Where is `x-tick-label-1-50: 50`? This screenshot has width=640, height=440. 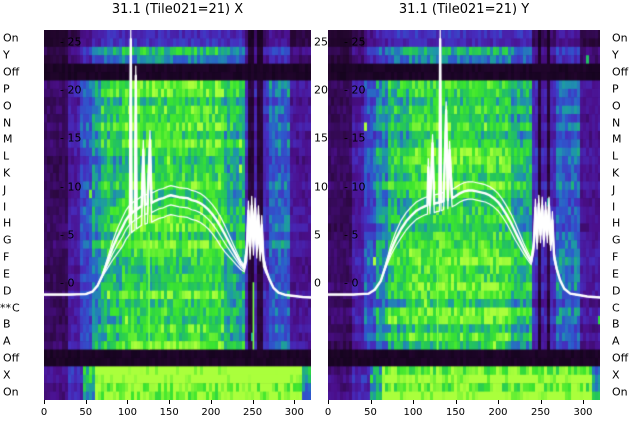 x-tick-label-1-50: 50 is located at coordinates (370, 412).